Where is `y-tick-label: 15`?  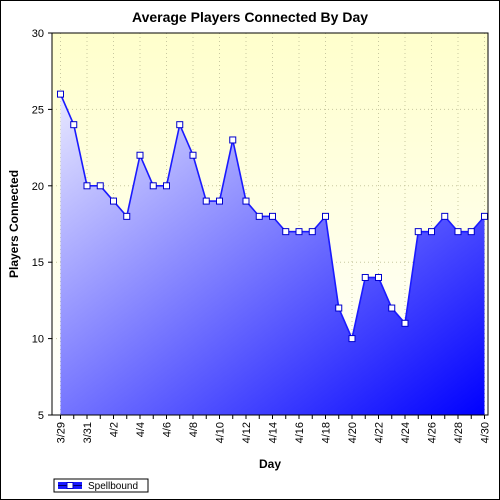
y-tick-label: 15 is located at coordinates (38, 263).